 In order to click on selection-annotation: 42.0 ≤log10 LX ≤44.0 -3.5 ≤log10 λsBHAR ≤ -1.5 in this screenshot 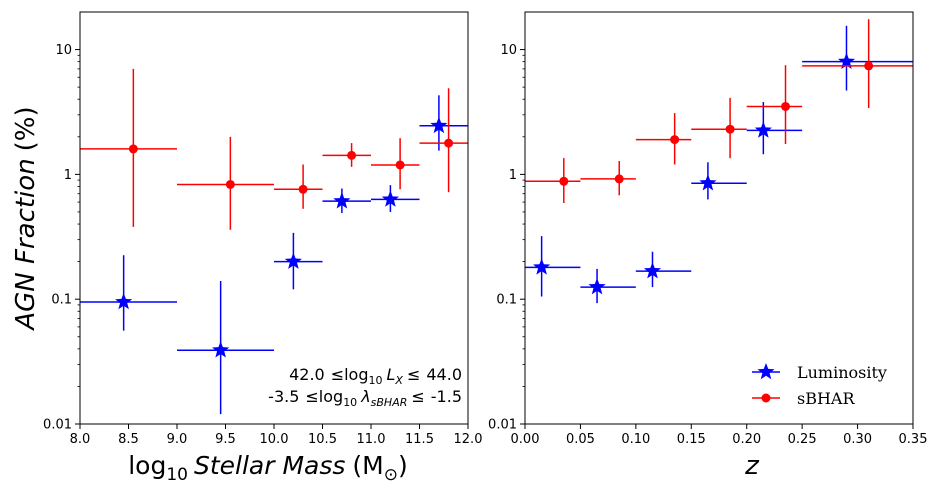, I will do `click(365, 387)`.